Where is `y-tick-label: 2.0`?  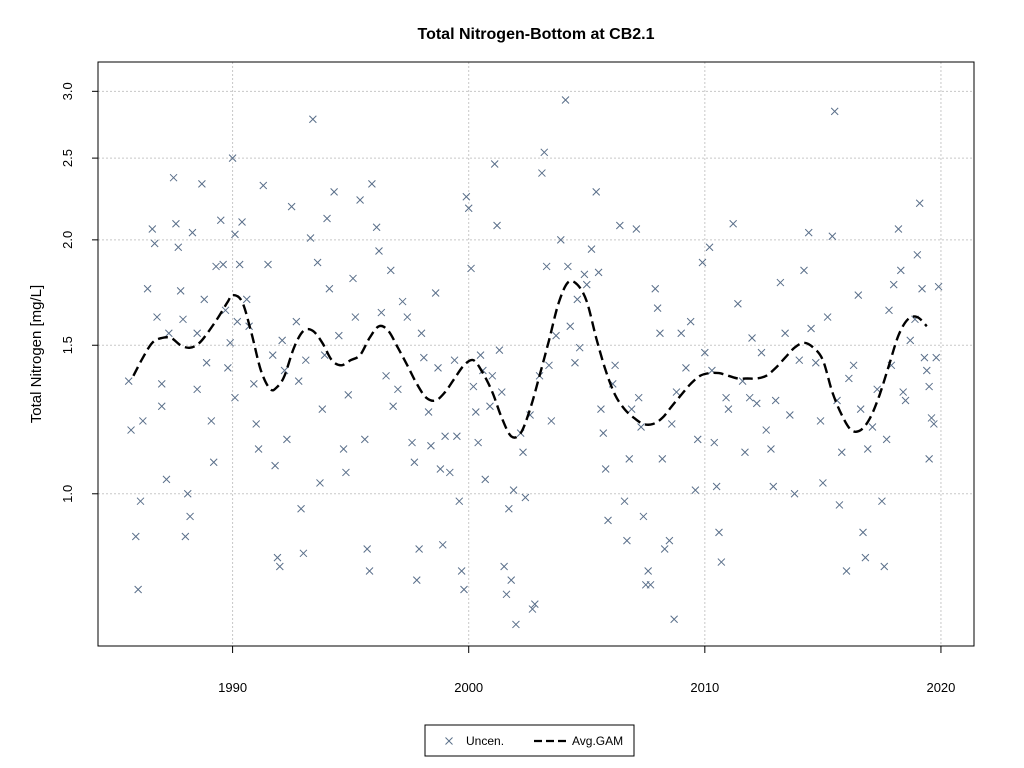
y-tick-label: 2.0 is located at coordinates (67, 240).